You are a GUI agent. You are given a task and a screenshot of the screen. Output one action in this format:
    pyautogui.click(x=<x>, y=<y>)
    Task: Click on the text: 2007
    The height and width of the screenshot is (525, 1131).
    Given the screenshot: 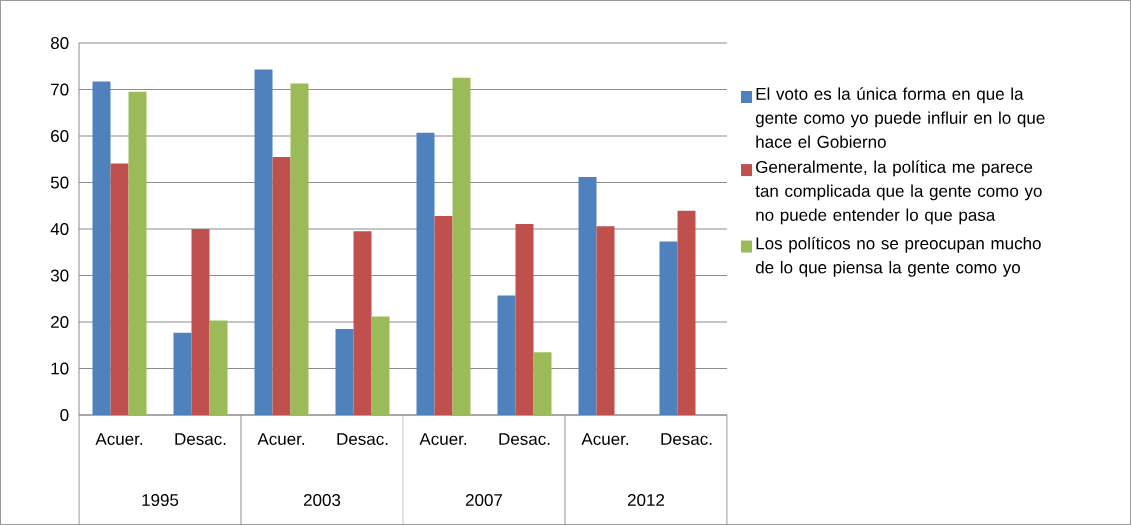 What is the action you would take?
    pyautogui.click(x=484, y=500)
    